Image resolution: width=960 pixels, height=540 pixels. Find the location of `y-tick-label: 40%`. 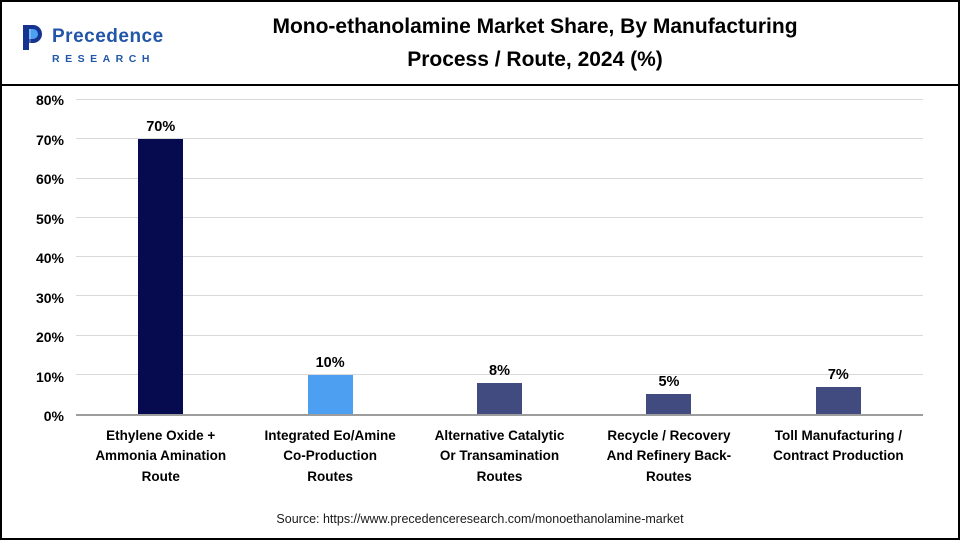

y-tick-label: 40% is located at coordinates (49, 258).